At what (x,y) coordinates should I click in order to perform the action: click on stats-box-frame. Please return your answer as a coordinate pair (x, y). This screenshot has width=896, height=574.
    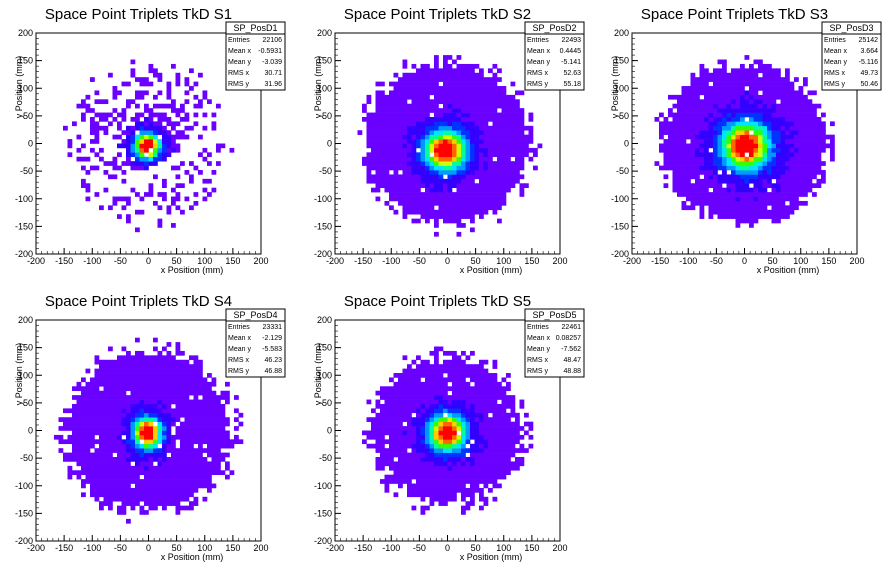
    Looking at the image, I should click on (554, 56).